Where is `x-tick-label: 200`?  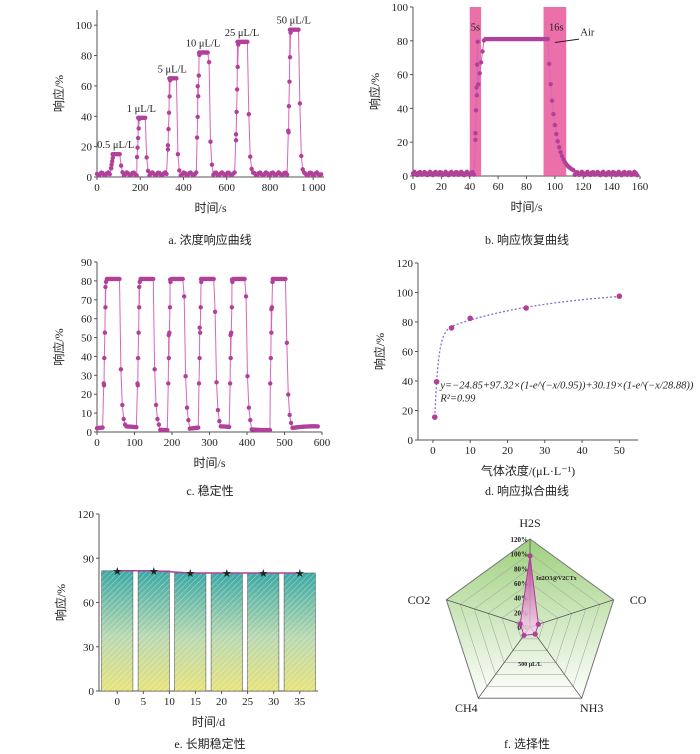
x-tick-label: 200 is located at coordinates (140, 188).